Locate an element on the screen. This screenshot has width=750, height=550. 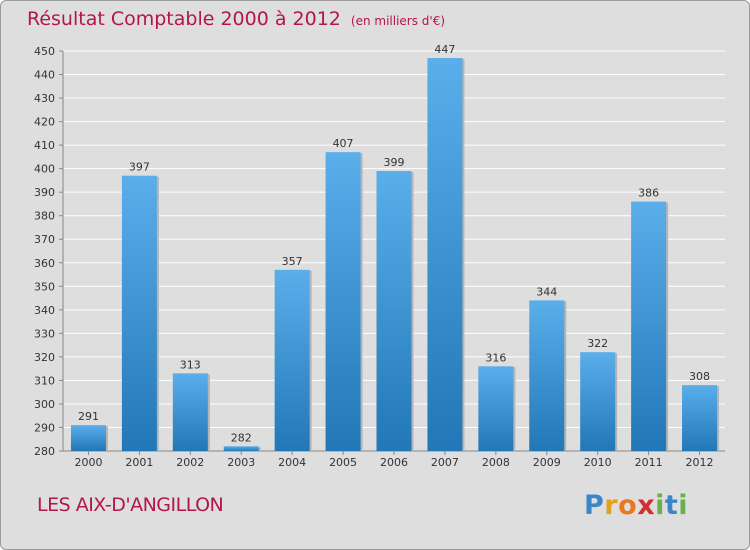
y-tick-label: 340 is located at coordinates (44, 310).